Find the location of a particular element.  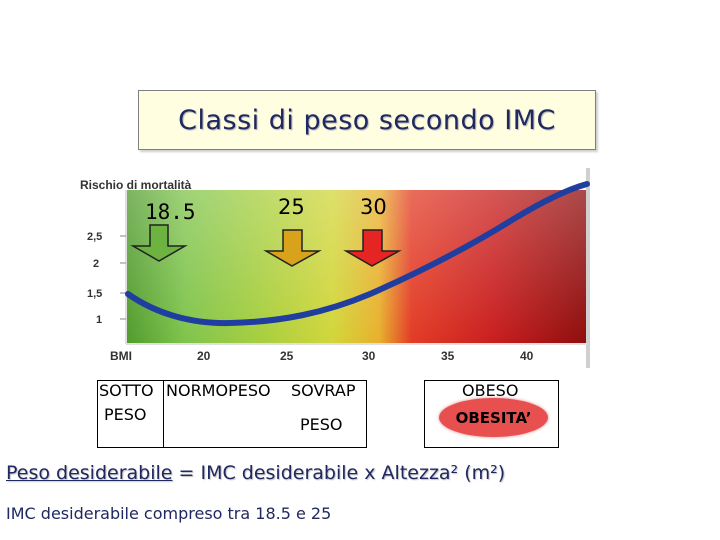

formula-lead: Peso desiderabile is located at coordinates (89, 473).